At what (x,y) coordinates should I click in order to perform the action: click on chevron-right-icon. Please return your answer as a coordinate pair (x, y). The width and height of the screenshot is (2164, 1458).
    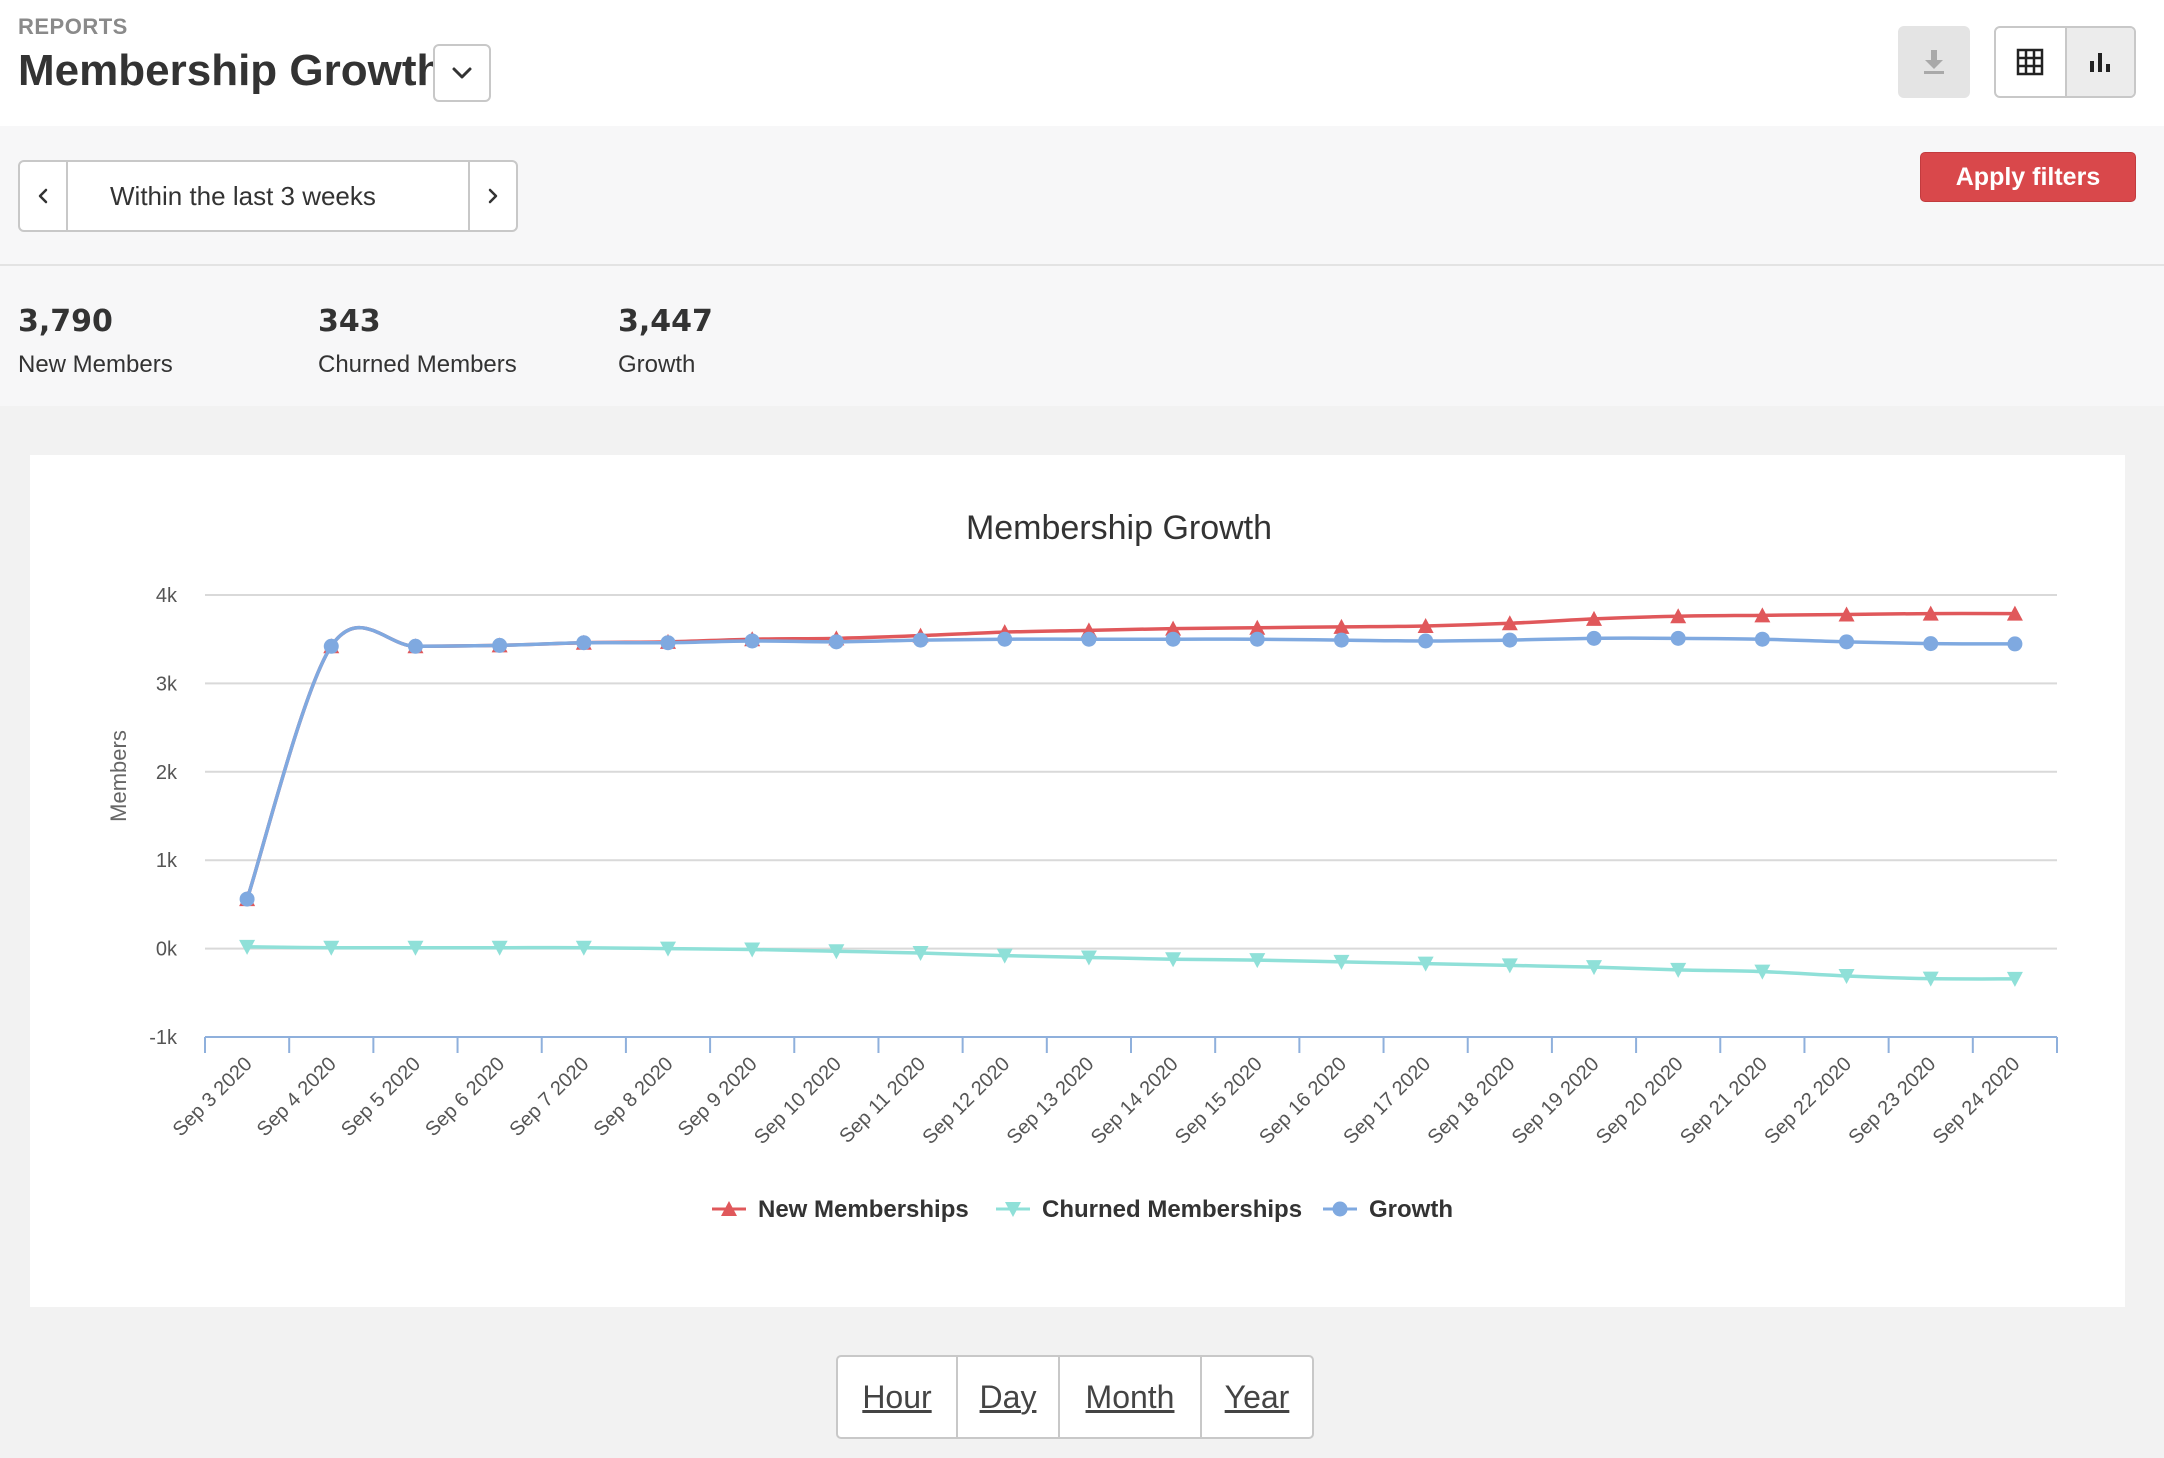
    Looking at the image, I should click on (493, 196).